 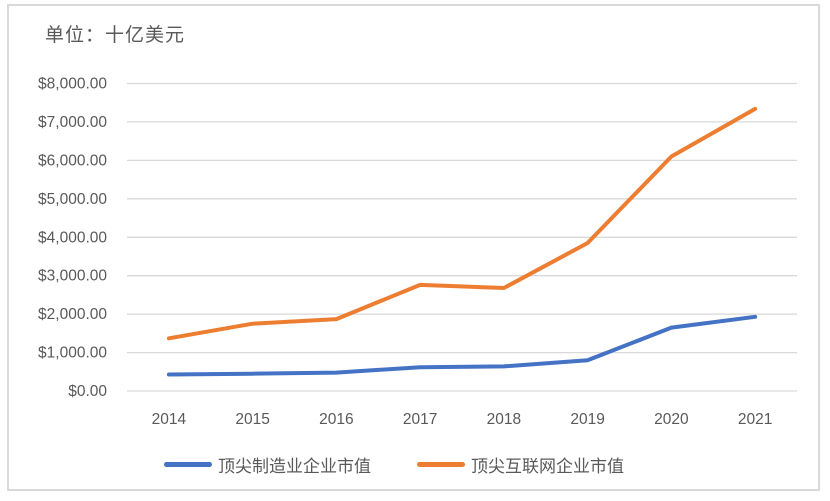 What do you see at coordinates (441, 464) in the screenshot?
I see `legend-swatch-internet-line-icon` at bounding box center [441, 464].